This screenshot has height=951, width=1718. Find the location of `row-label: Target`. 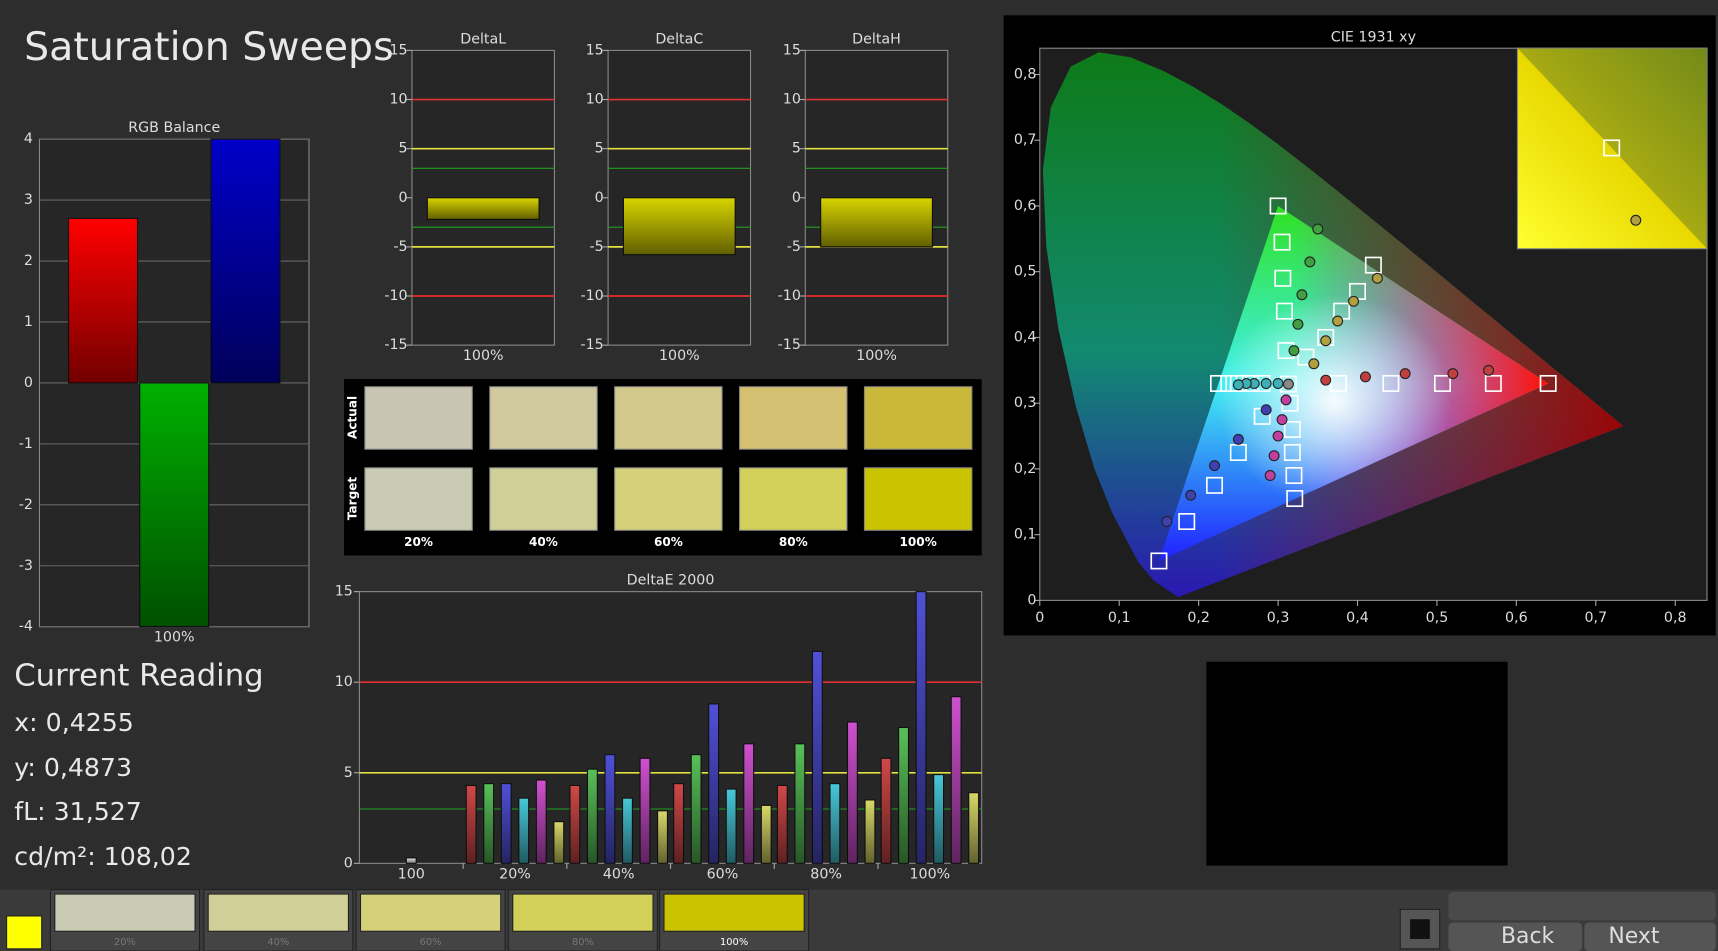

row-label: Target is located at coordinates (352, 499).